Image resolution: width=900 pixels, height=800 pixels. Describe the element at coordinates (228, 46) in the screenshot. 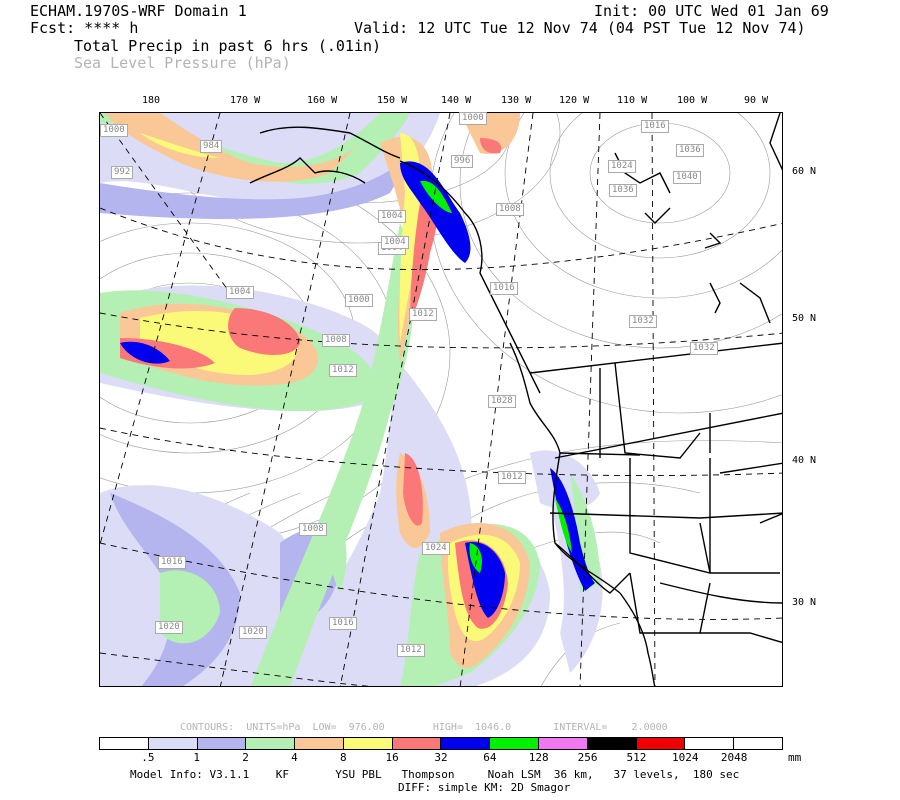

I see `field-title-precip: Total Precip in past 6 hrs (.01in)` at that location.